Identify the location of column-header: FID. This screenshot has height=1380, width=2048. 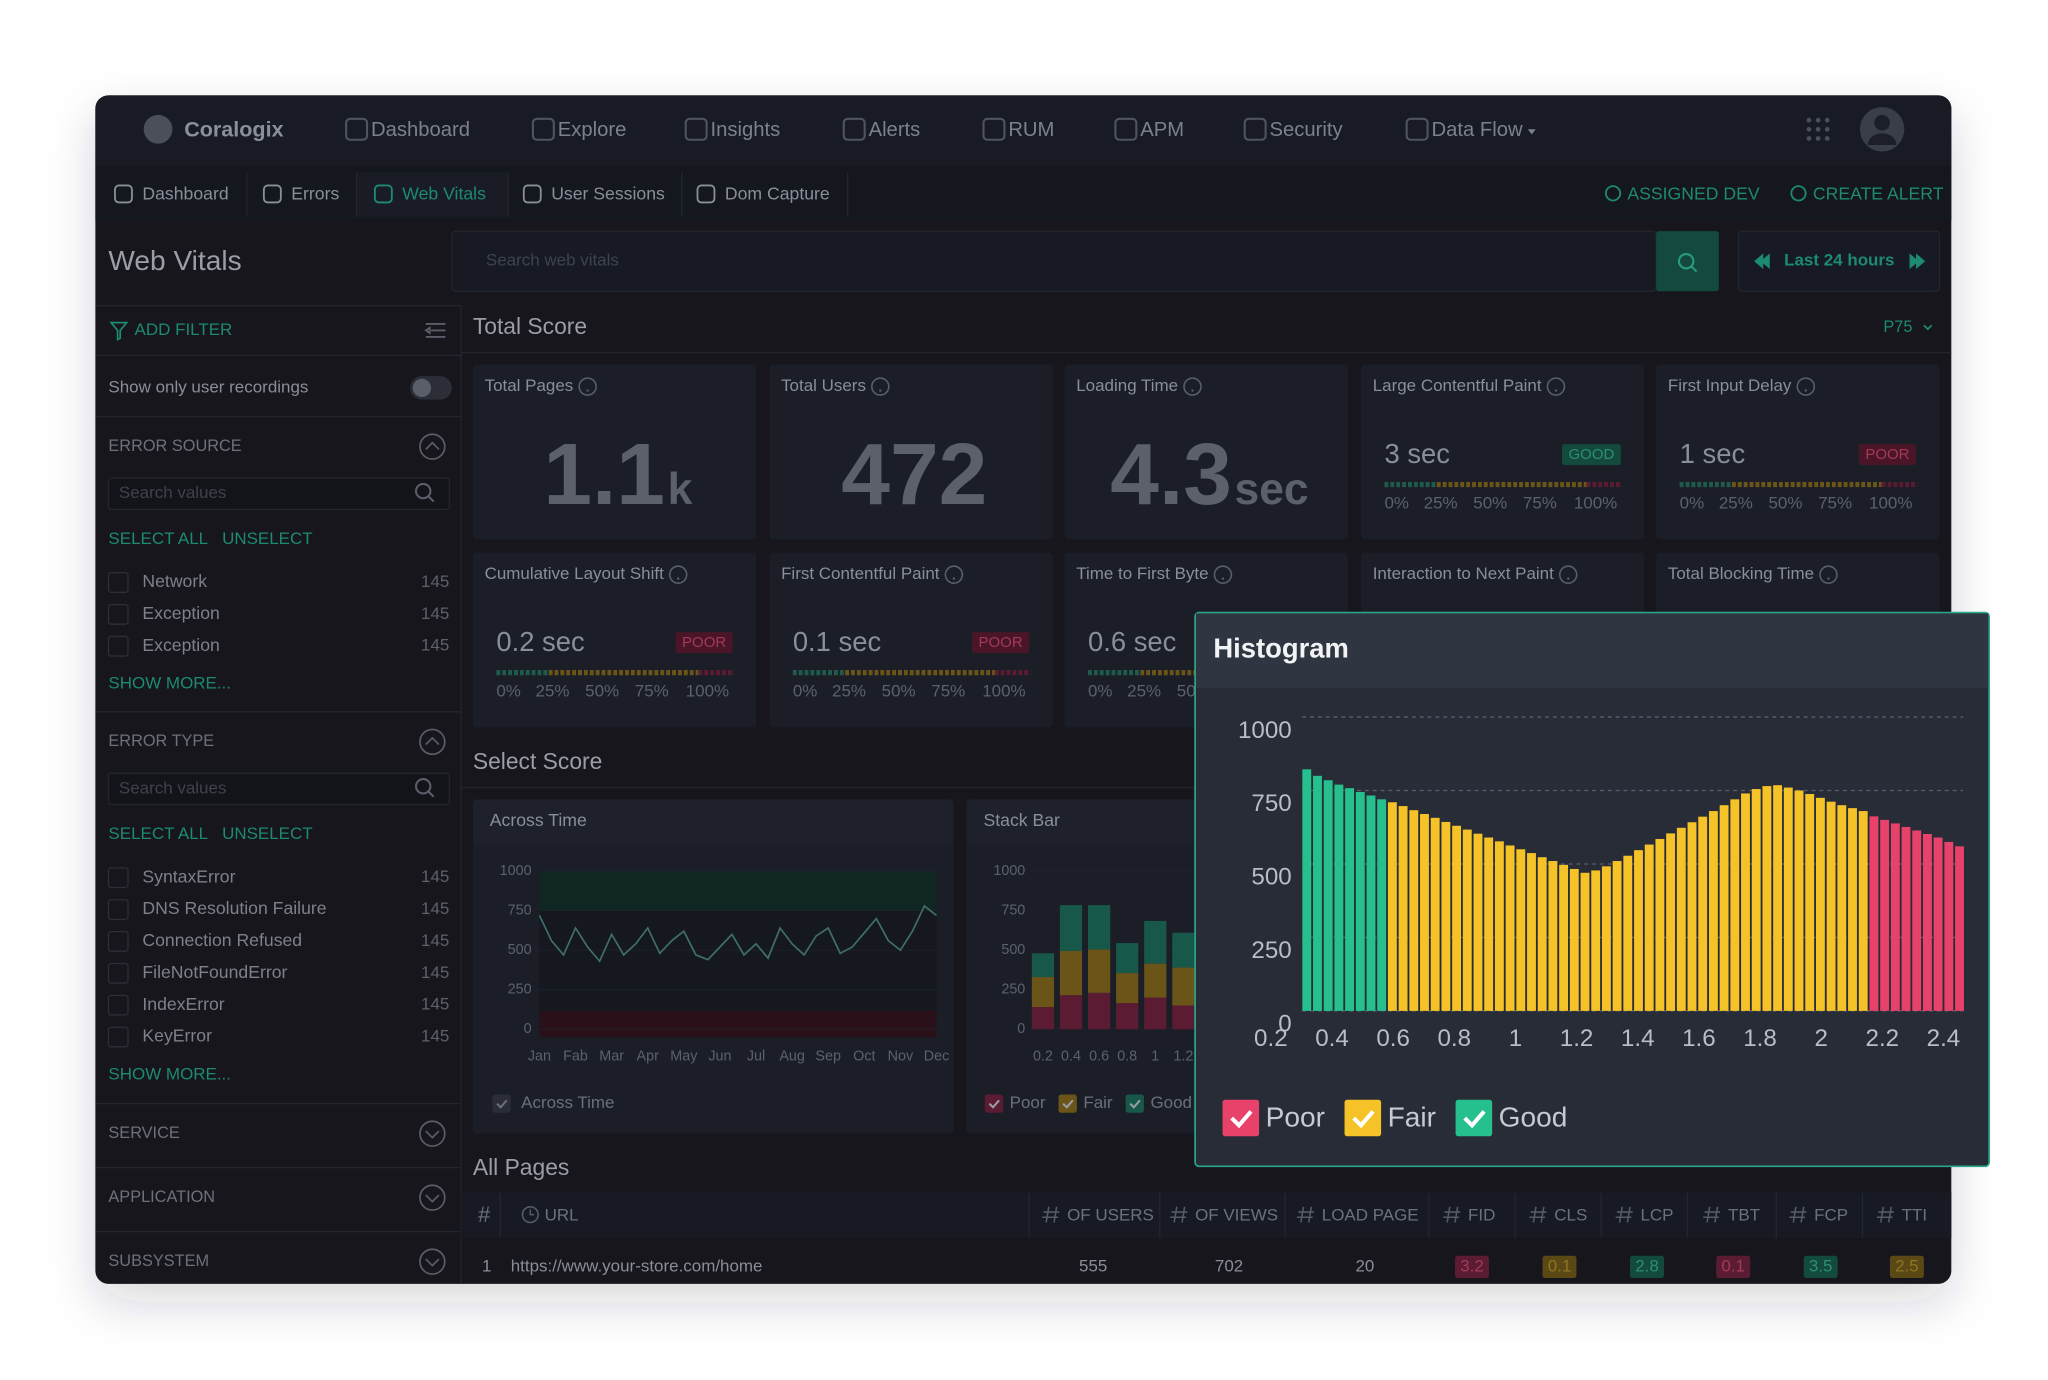
(1481, 1214).